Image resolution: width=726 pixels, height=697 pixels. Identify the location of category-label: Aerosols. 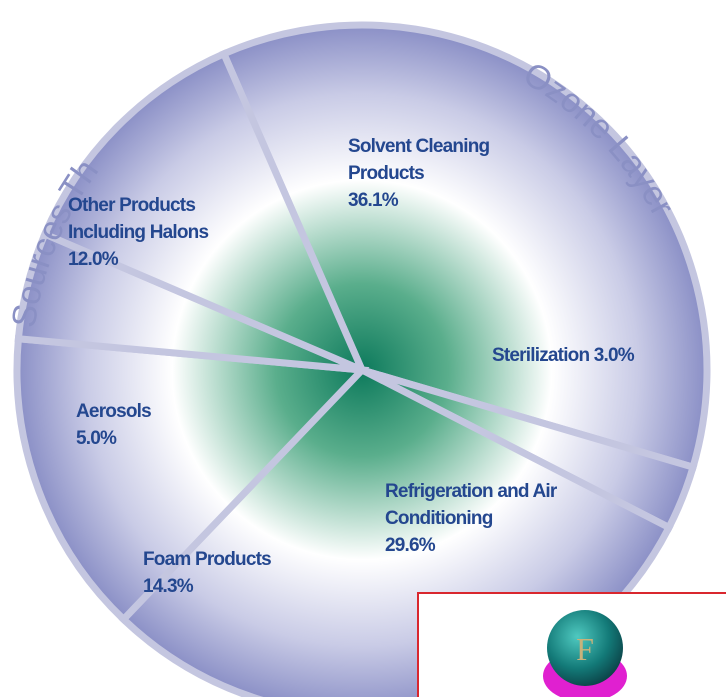
(114, 411).